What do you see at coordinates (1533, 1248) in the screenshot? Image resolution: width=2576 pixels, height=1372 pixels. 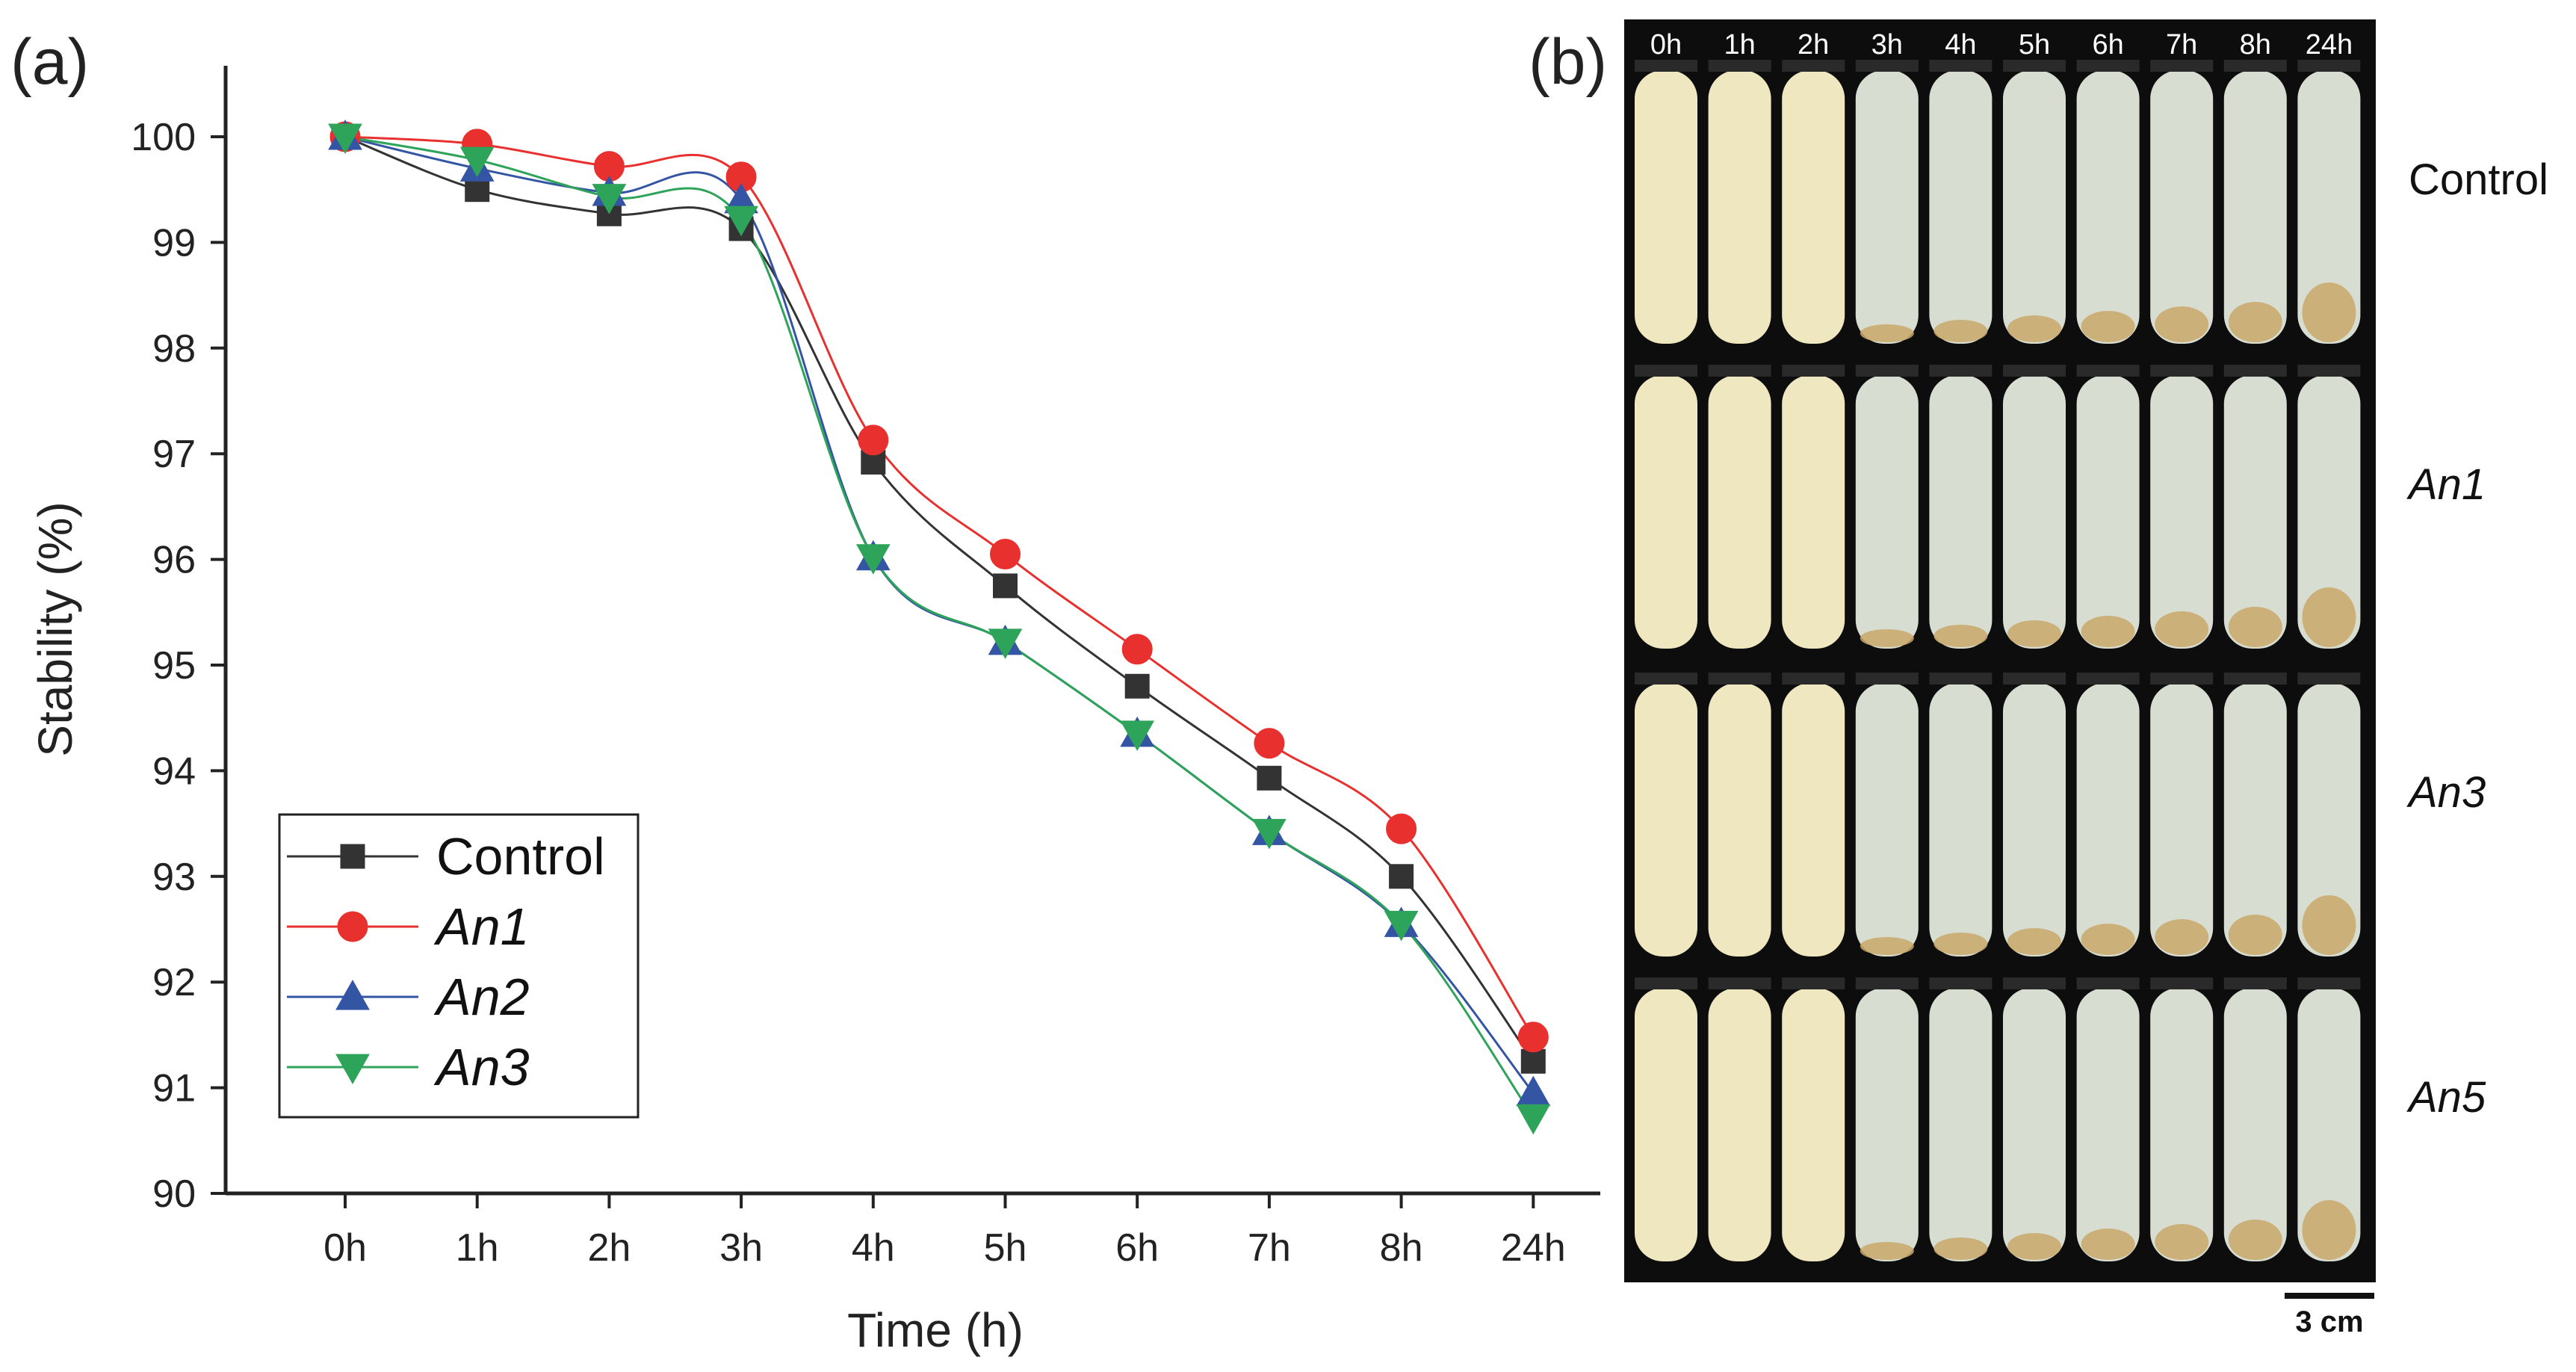 I see `x-tick-label: 24h` at bounding box center [1533, 1248].